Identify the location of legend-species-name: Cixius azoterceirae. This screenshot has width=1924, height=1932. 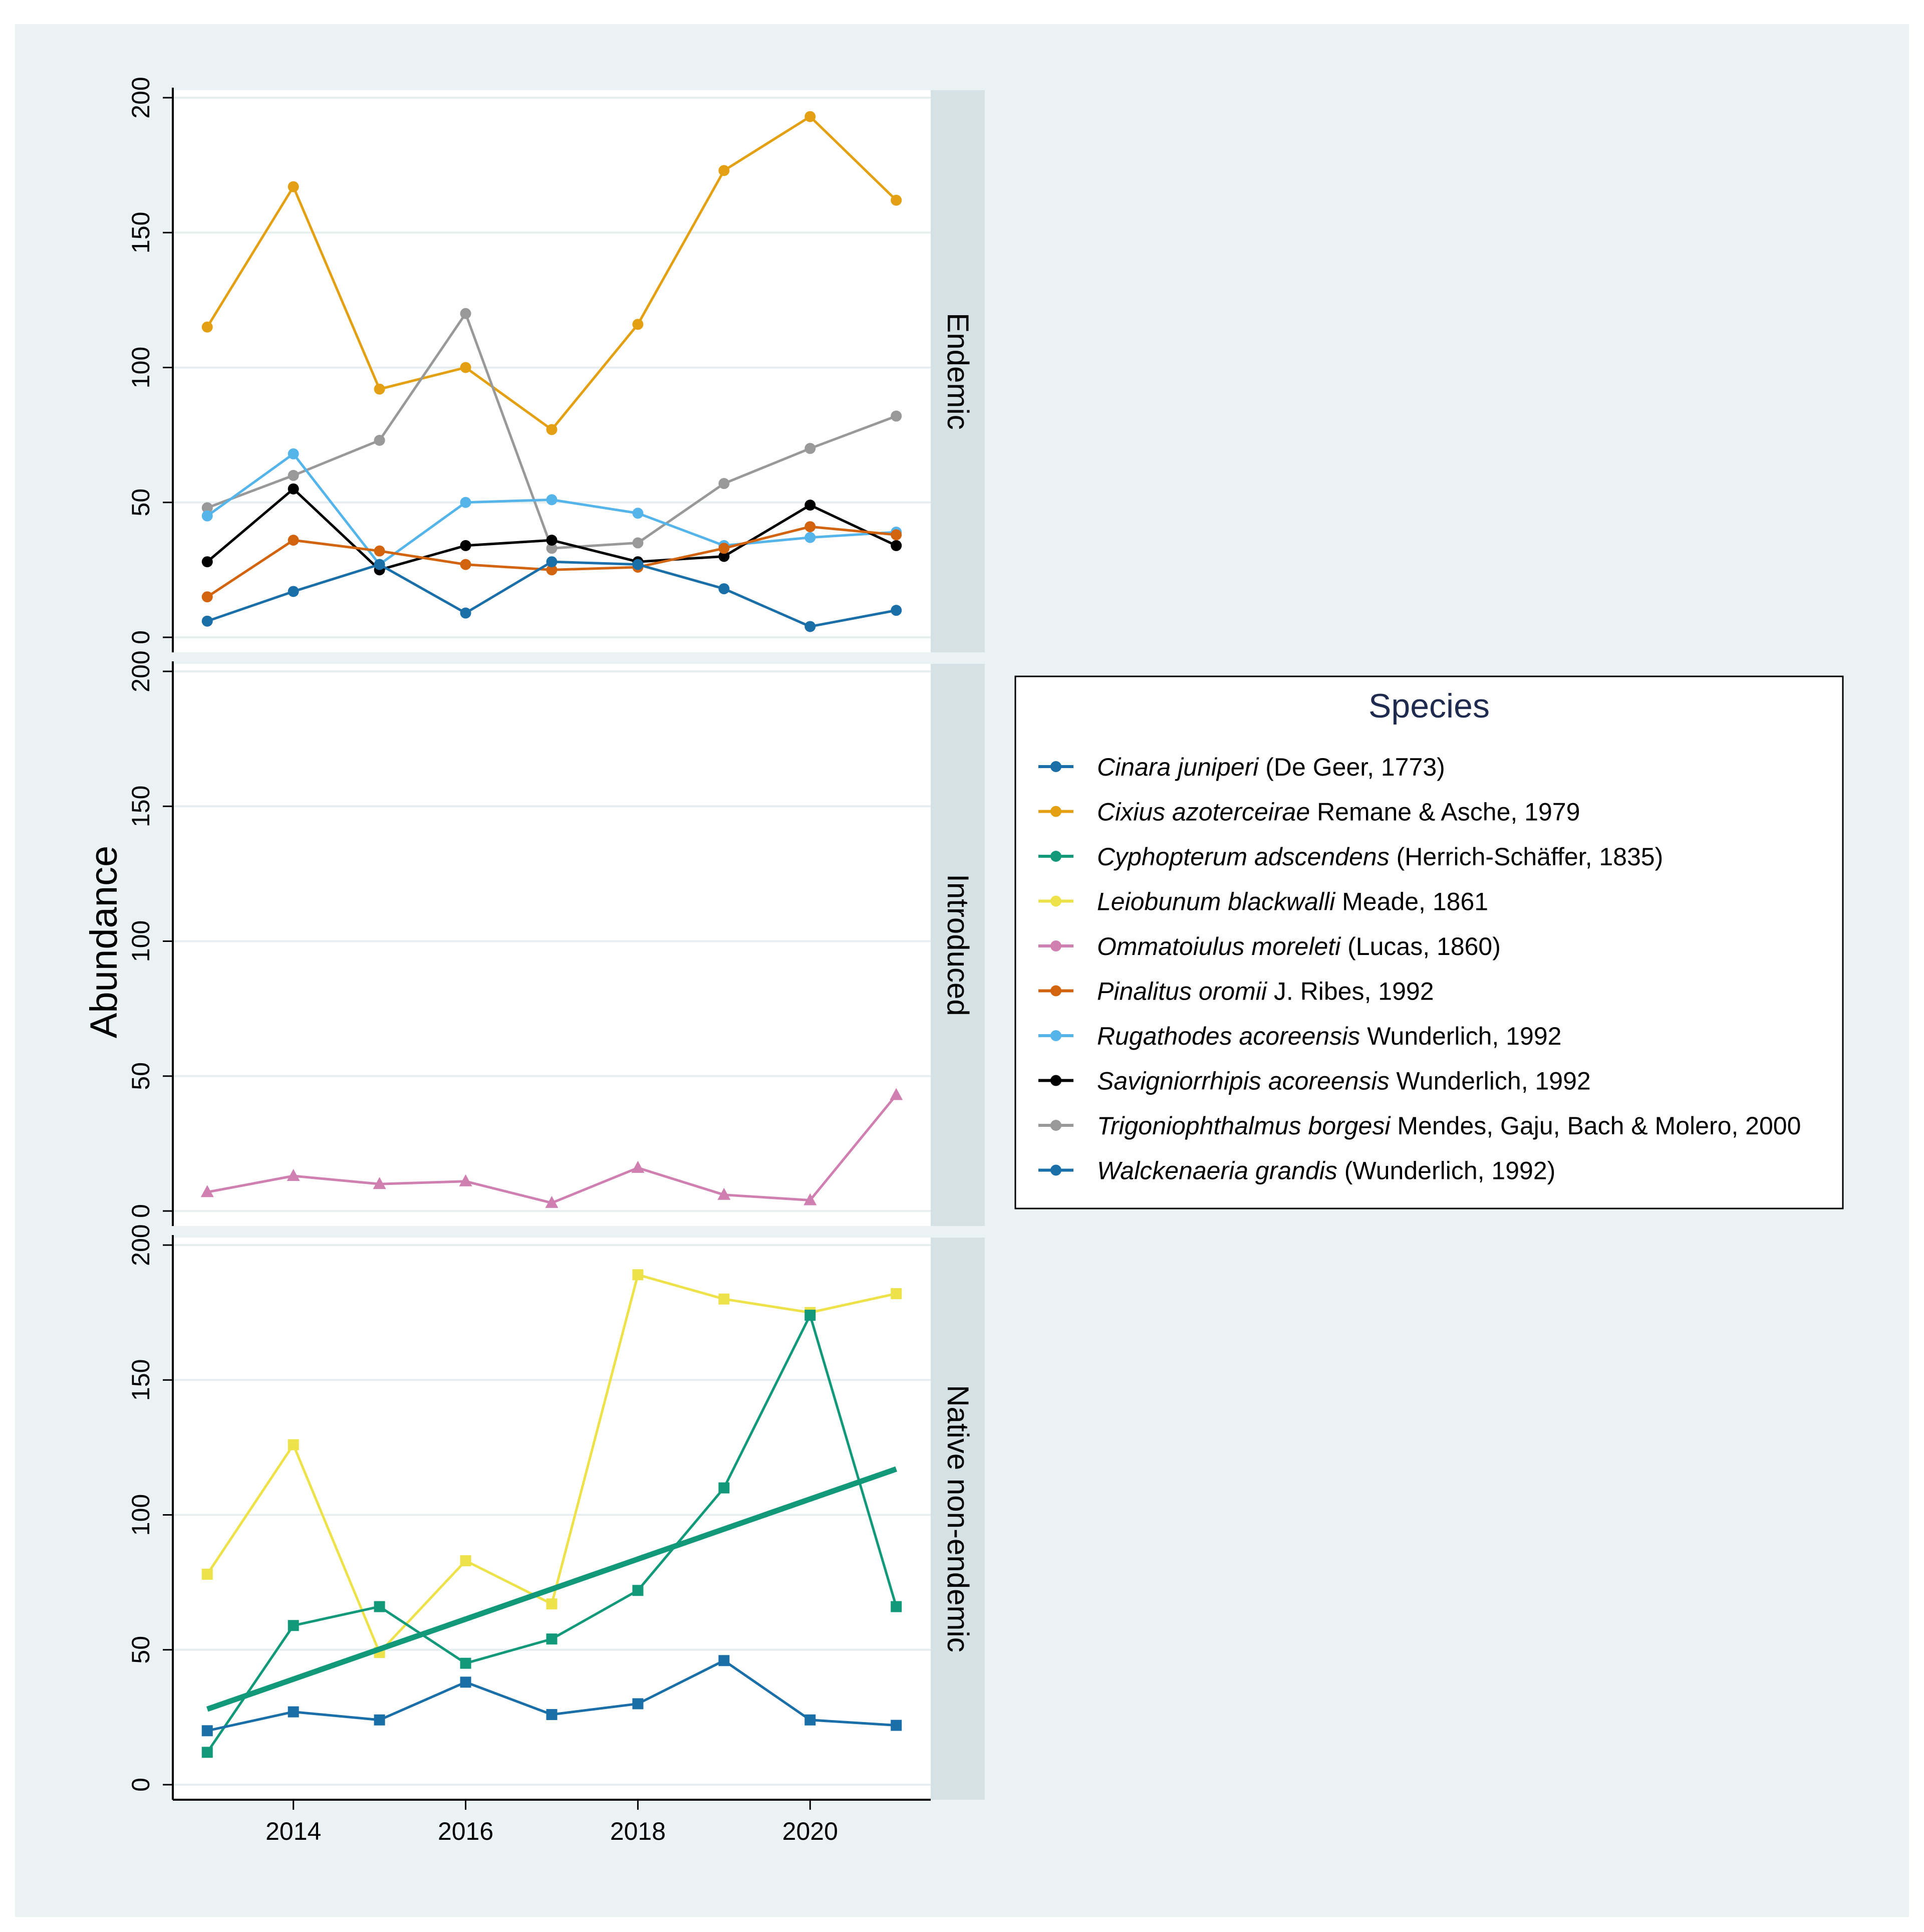
(1203, 812).